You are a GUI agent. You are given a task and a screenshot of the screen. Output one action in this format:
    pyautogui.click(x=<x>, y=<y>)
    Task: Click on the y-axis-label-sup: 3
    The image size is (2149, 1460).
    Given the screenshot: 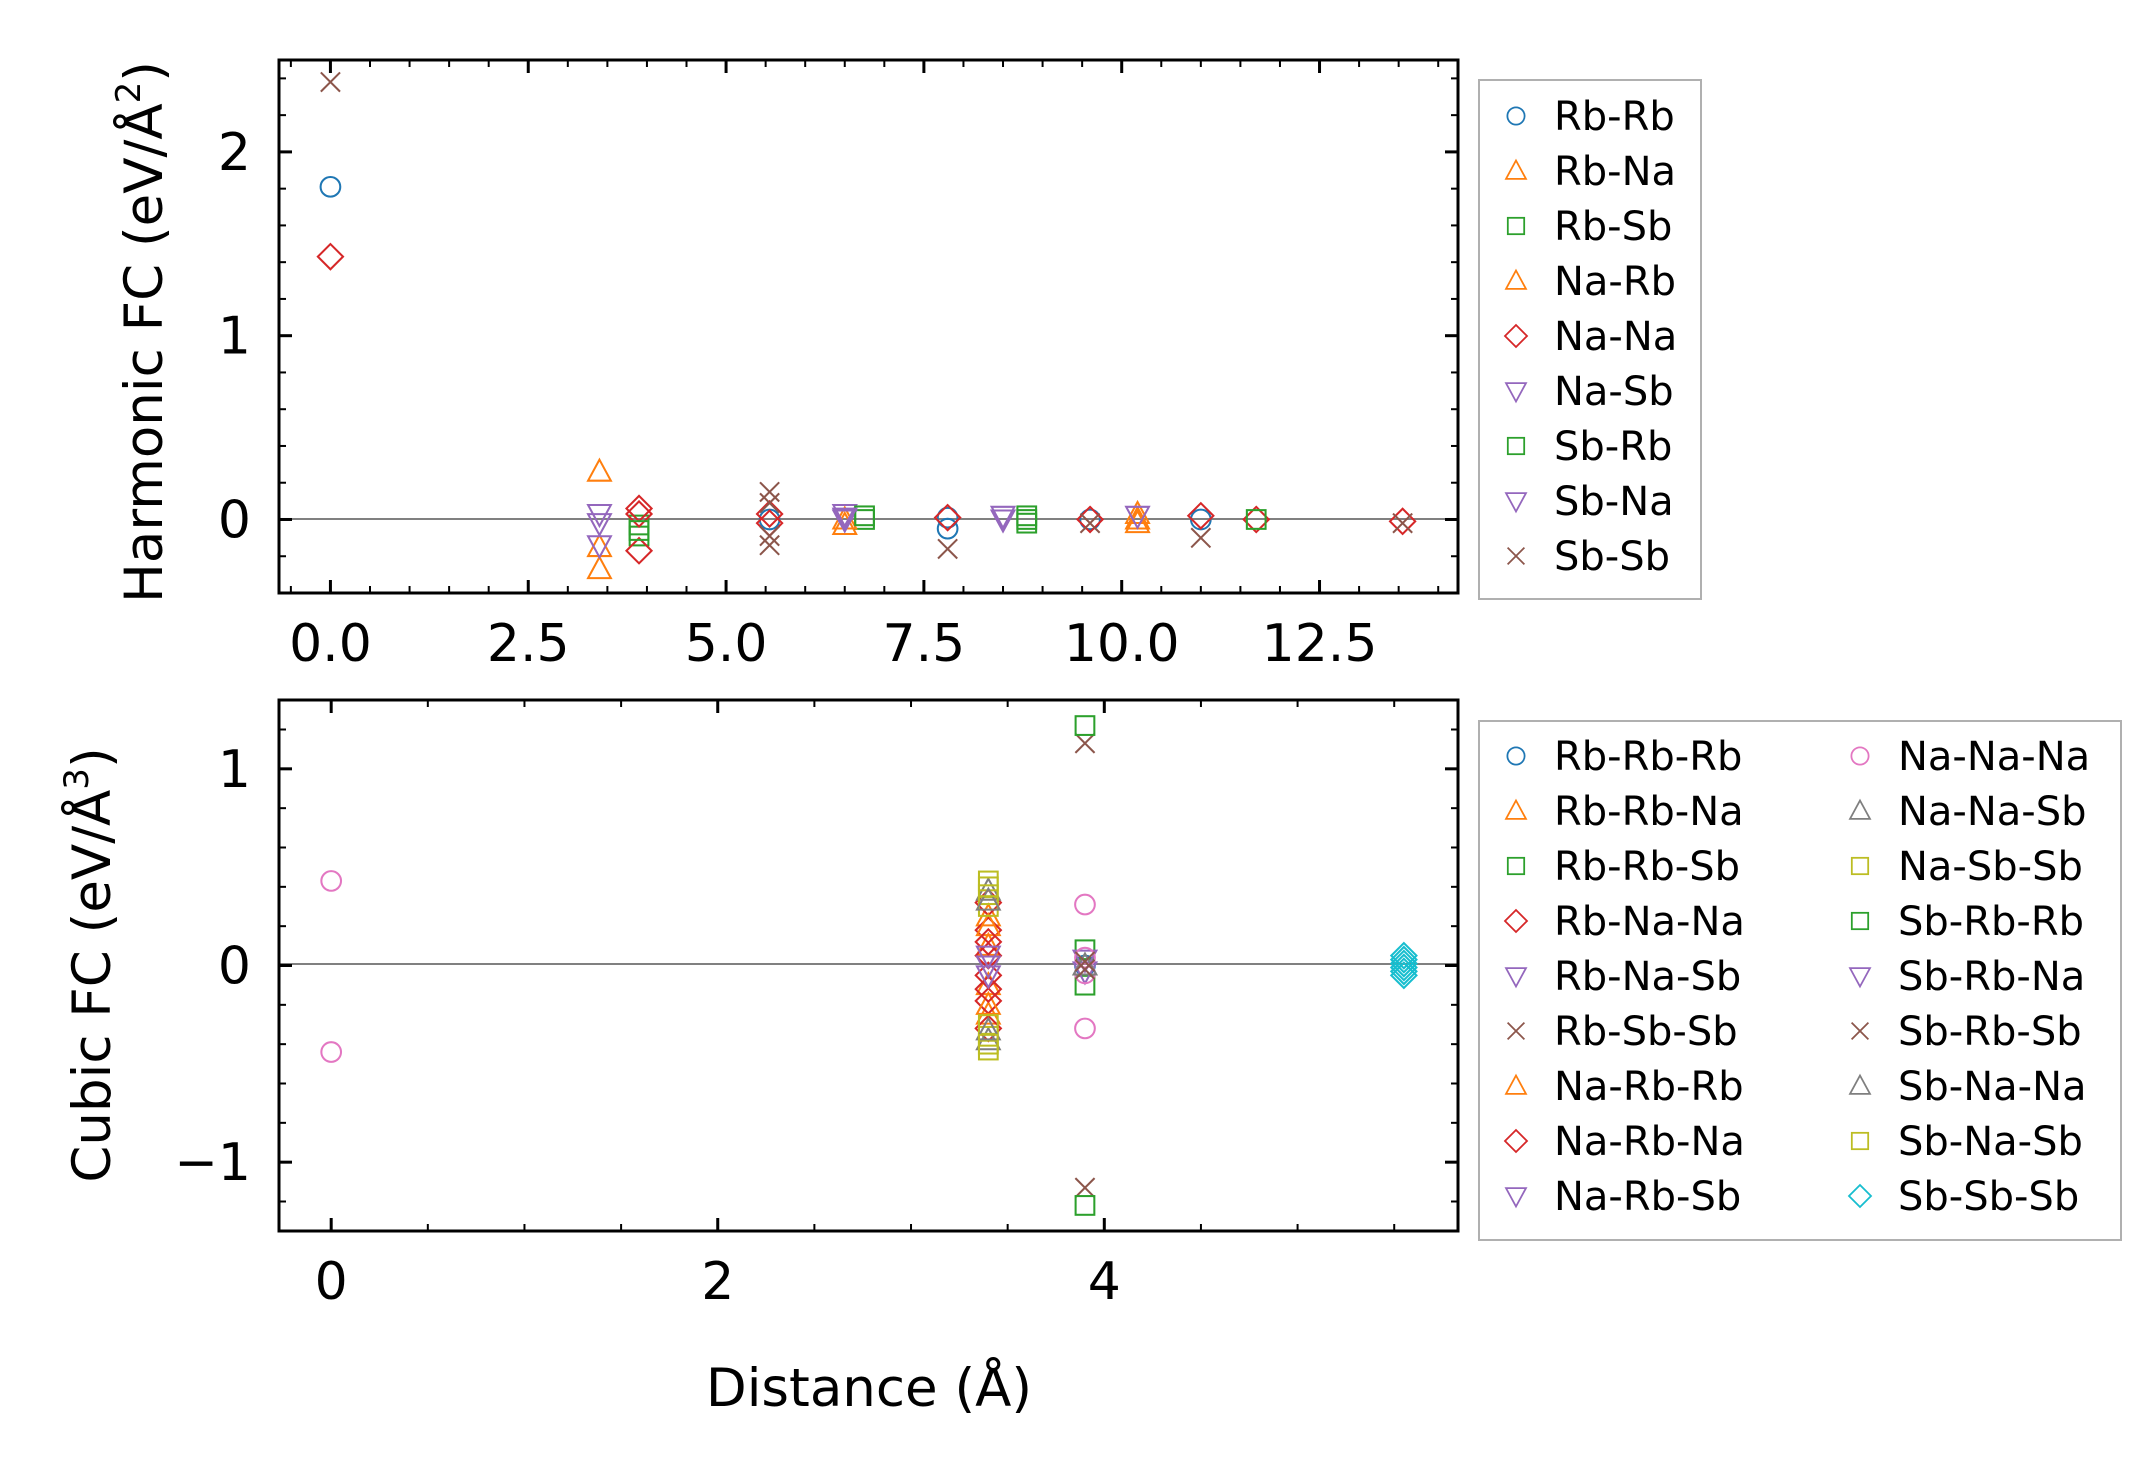 What is the action you would take?
    pyautogui.click(x=77, y=779)
    